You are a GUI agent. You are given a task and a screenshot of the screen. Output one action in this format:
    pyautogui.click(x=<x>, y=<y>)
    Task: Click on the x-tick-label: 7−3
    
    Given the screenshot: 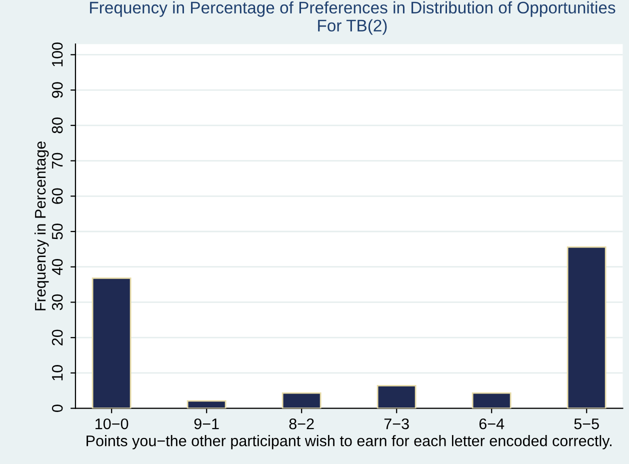 What is the action you would take?
    pyautogui.click(x=396, y=424)
    